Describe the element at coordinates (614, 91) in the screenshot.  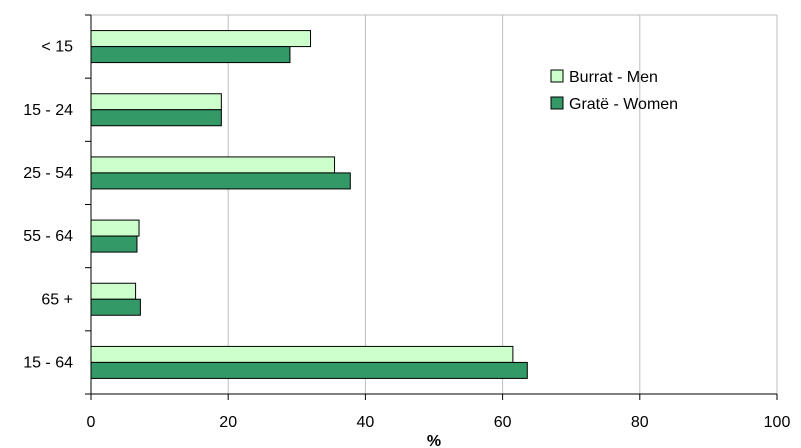
I see `legend: Burrat - Men Gratë - Women` at that location.